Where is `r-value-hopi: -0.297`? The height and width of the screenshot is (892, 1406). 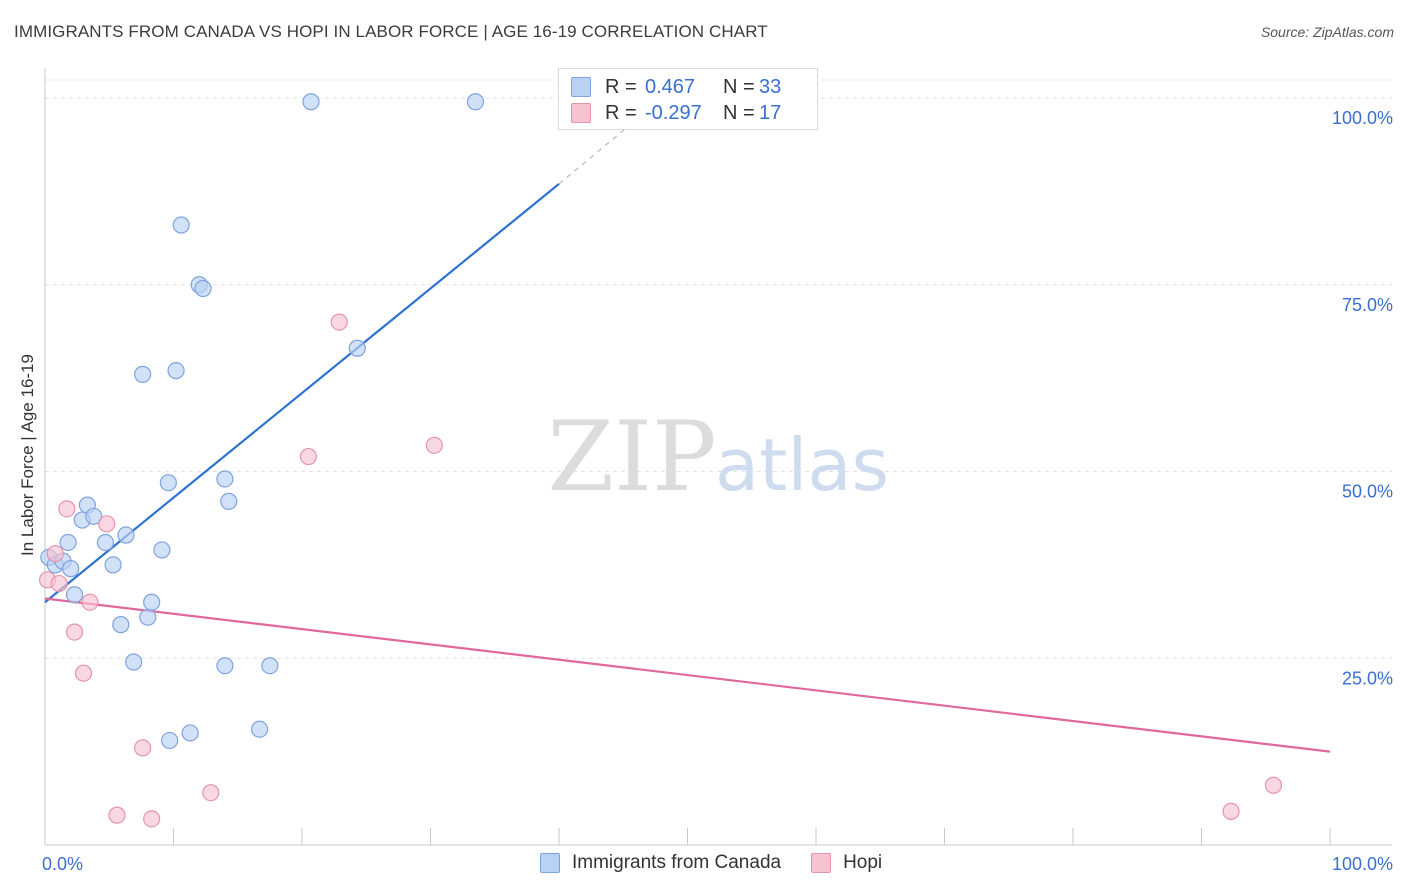
r-value-hopi: -0.297 is located at coordinates (673, 112).